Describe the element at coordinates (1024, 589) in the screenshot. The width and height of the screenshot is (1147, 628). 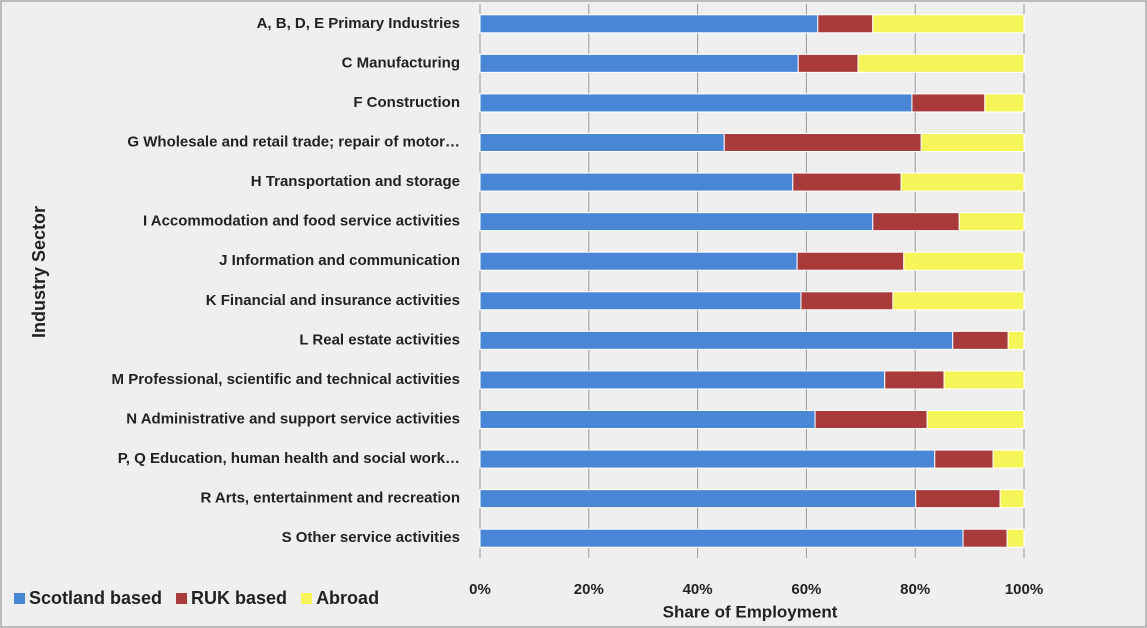
I see `x-tick-label: 100%` at that location.